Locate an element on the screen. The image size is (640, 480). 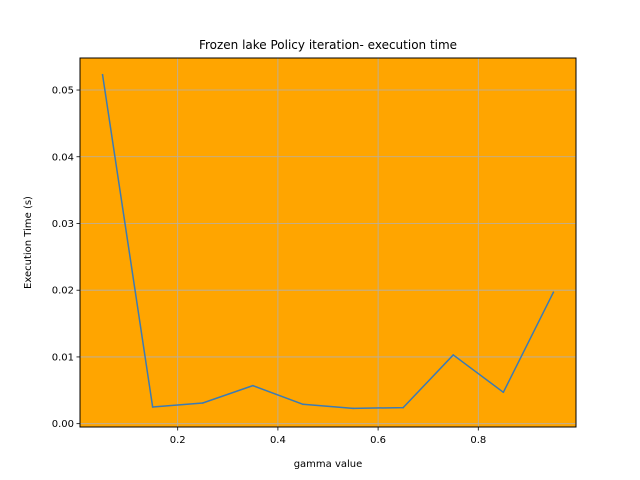
x-tick-label: 0.2 is located at coordinates (178, 440).